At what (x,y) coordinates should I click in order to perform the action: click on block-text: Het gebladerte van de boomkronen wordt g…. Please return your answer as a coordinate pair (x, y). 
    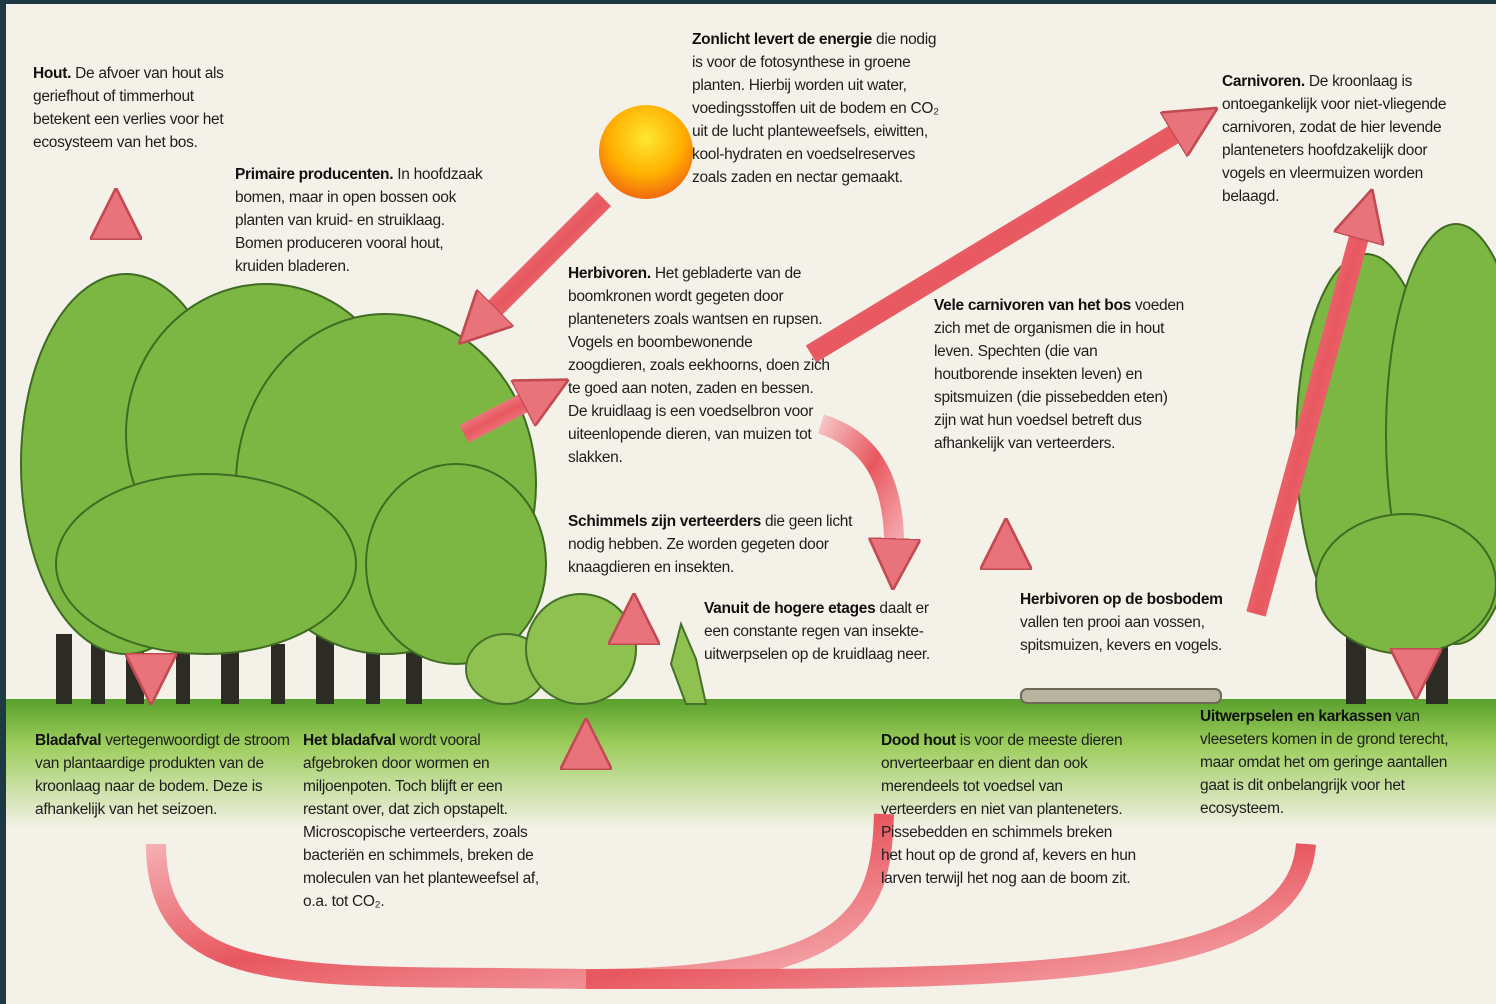
    Looking at the image, I should click on (699, 365).